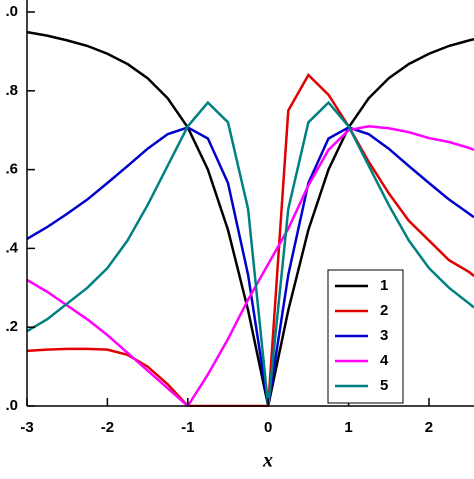 The width and height of the screenshot is (474, 479). I want to click on legend-label: 5, so click(384, 385).